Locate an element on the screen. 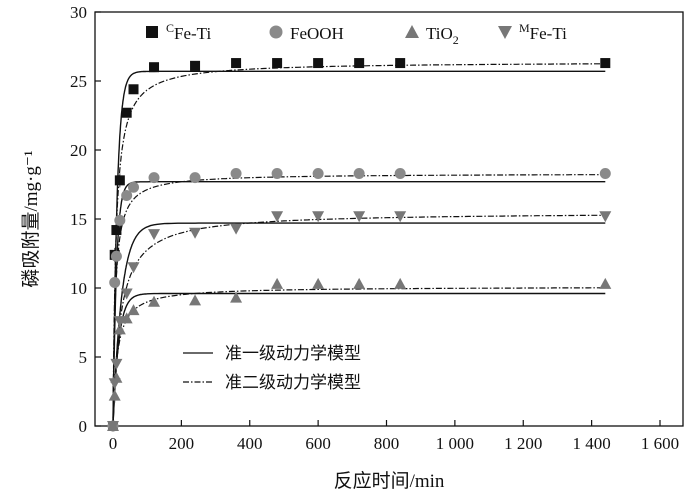 The width and height of the screenshot is (700, 500). x-tick-label: 1 600 is located at coordinates (660, 443).